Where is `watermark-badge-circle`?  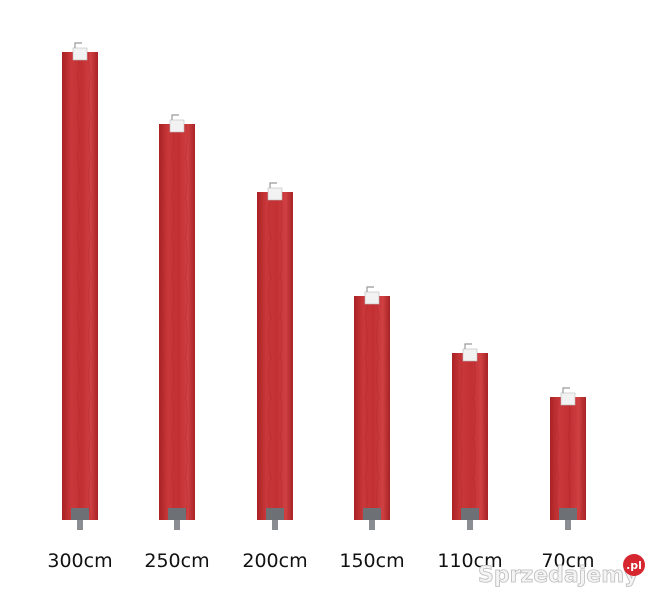
watermark-badge-circle is located at coordinates (634, 565).